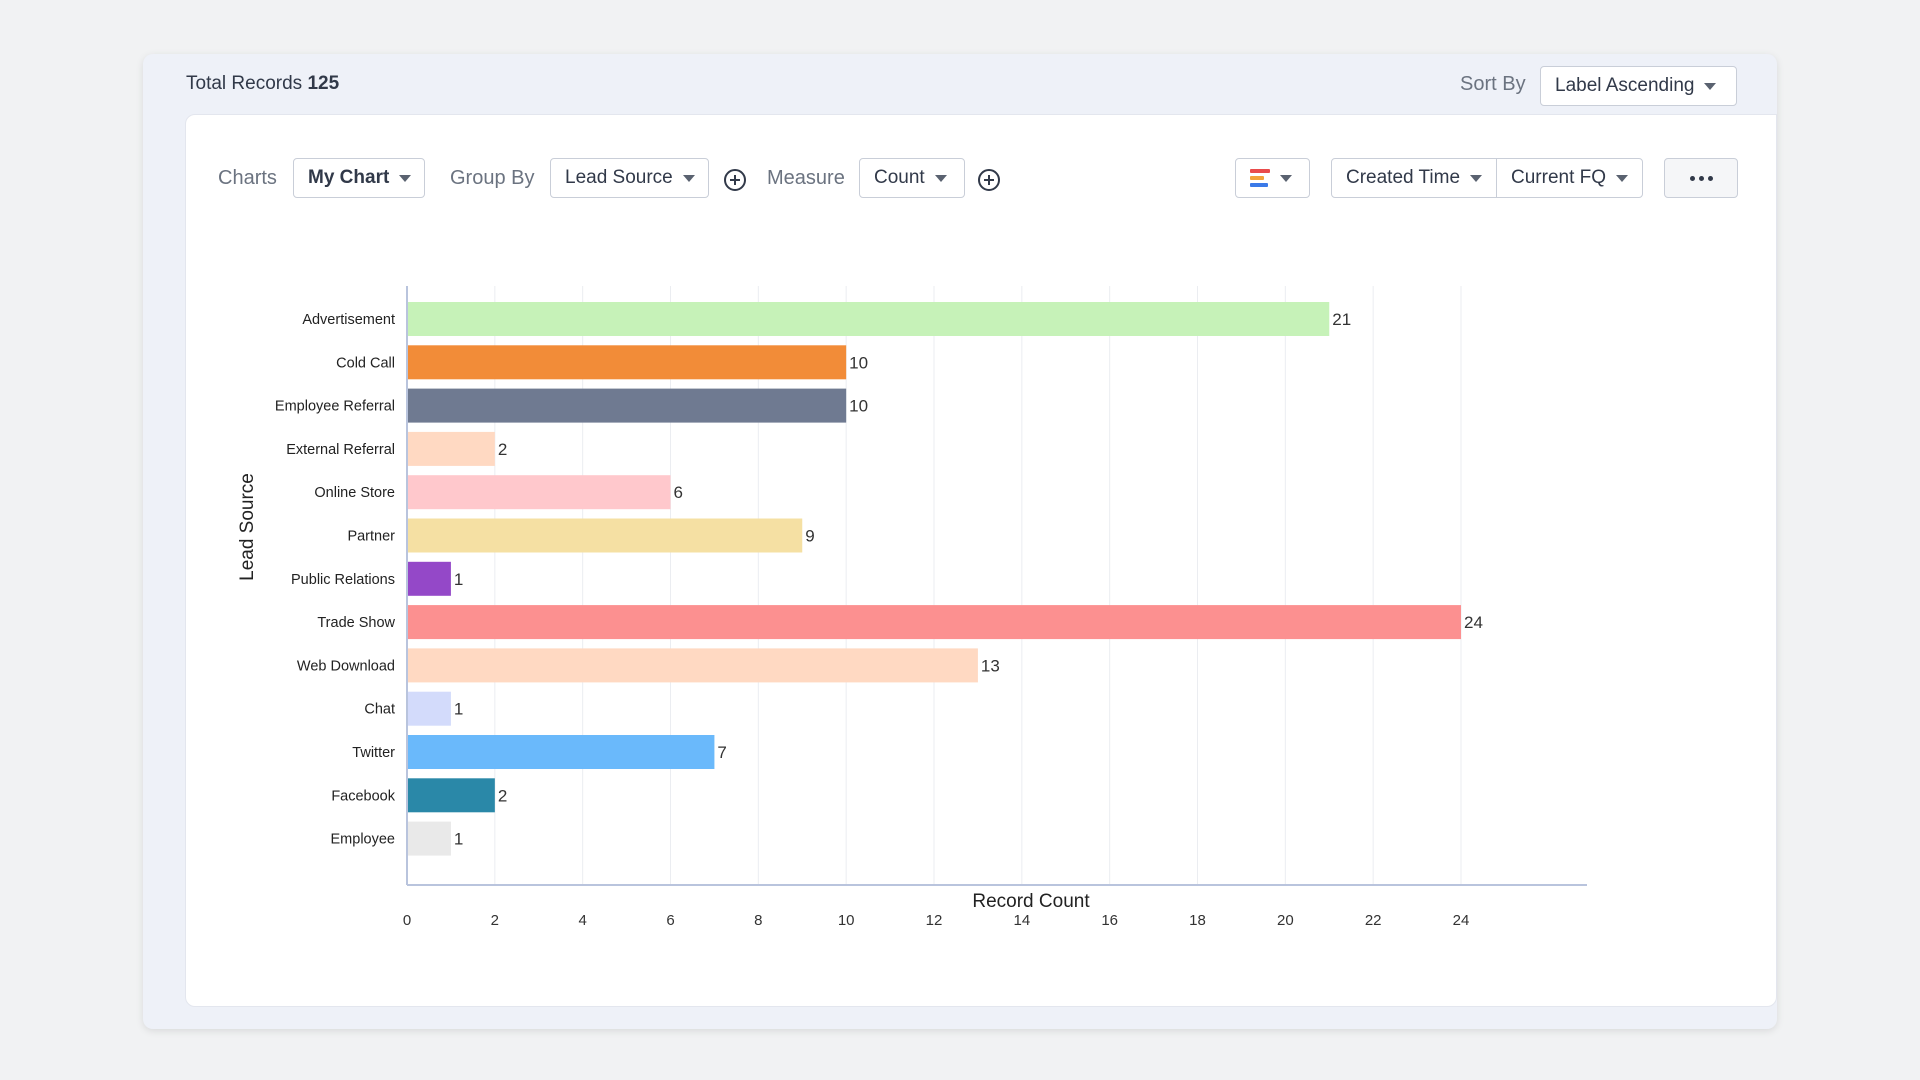 Image resolution: width=1920 pixels, height=1080 pixels. Describe the element at coordinates (407, 920) in the screenshot. I see `x-tick-label: 0` at that location.